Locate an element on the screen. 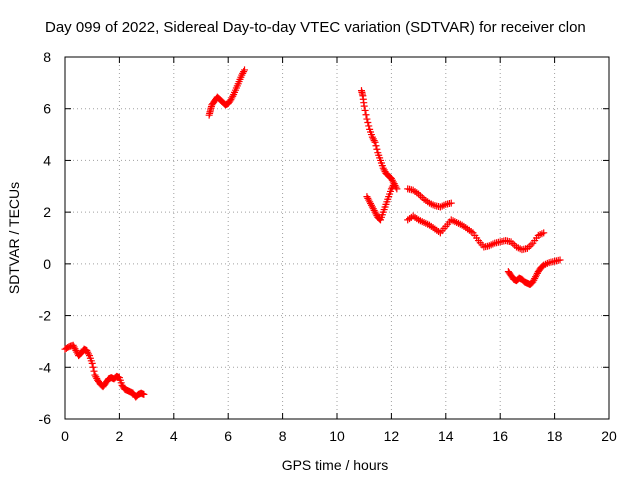  y-axis-label: SDTVAR / TECUs is located at coordinates (14, 238).